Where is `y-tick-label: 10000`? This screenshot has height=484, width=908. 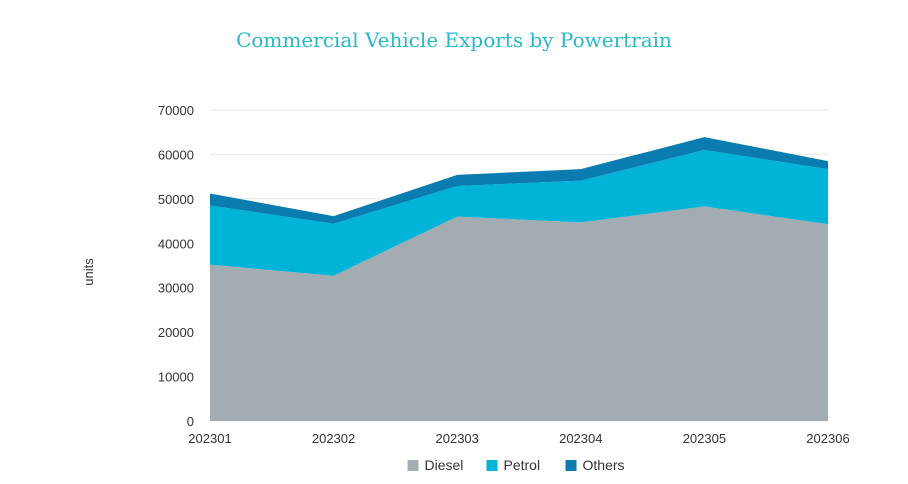 y-tick-label: 10000 is located at coordinates (176, 377).